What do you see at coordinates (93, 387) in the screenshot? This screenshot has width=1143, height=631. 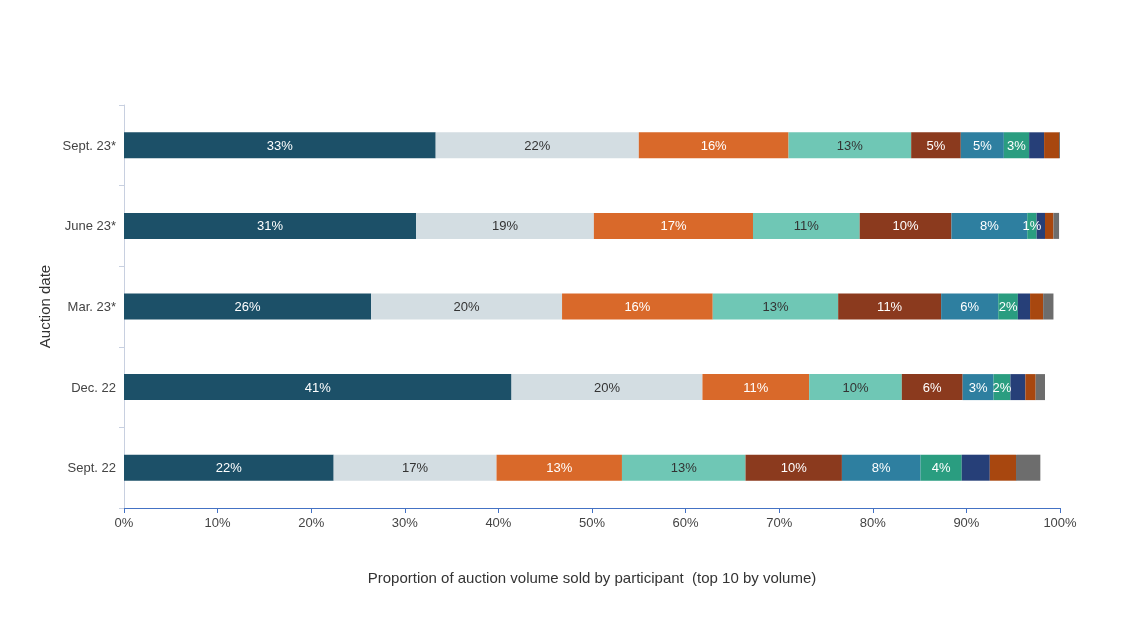 I see `y-tick-label: Dec. 22` at bounding box center [93, 387].